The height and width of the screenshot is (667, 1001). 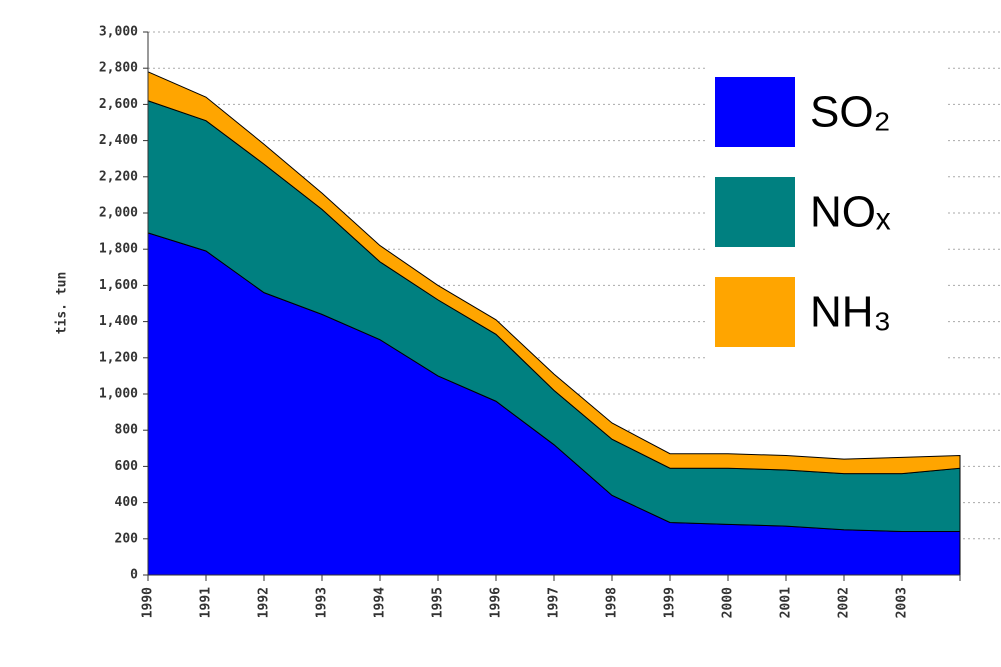 I want to click on x-tick-label: 2001, so click(x=786, y=602).